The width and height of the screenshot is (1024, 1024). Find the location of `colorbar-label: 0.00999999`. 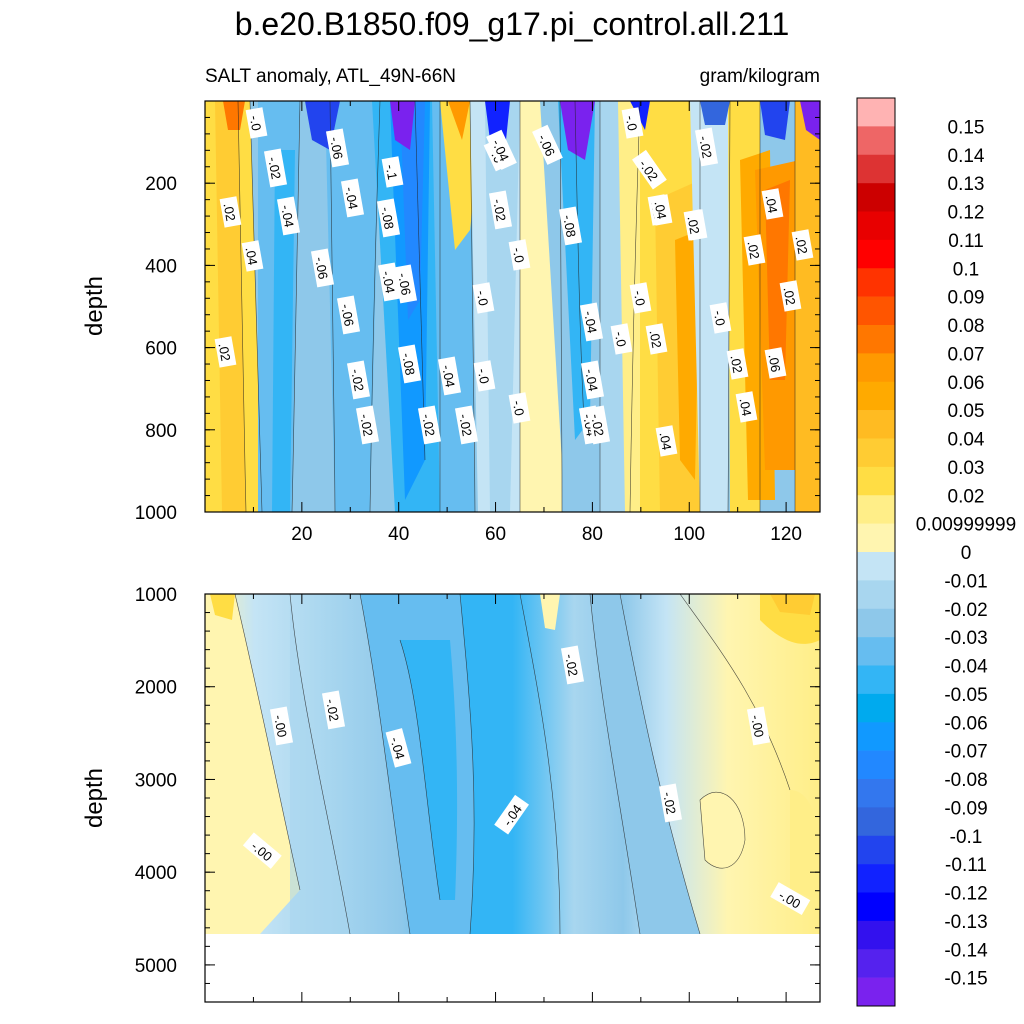

colorbar-label: 0.00999999 is located at coordinates (966, 525).